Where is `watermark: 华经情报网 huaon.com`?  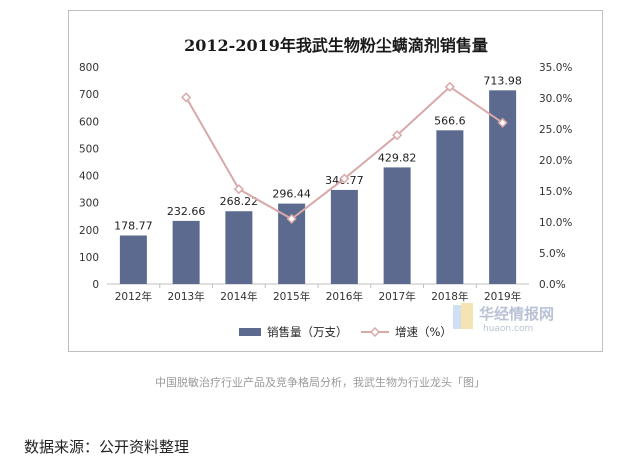 watermark: 华经情报网 huaon.com is located at coordinates (503, 318).